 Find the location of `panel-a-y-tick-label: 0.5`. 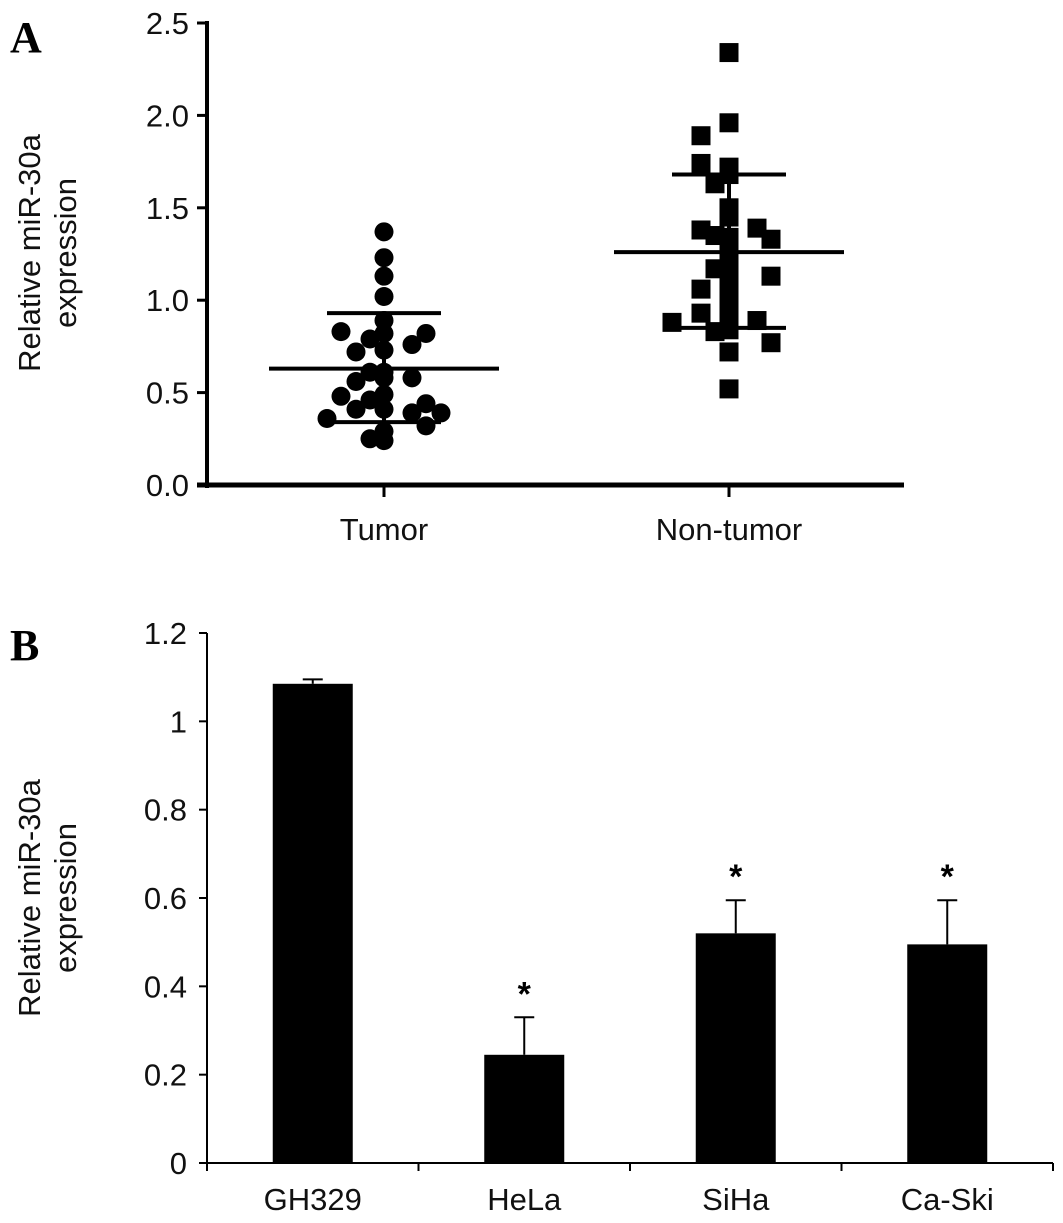

panel-a-y-tick-label: 0.5 is located at coordinates (167, 393).